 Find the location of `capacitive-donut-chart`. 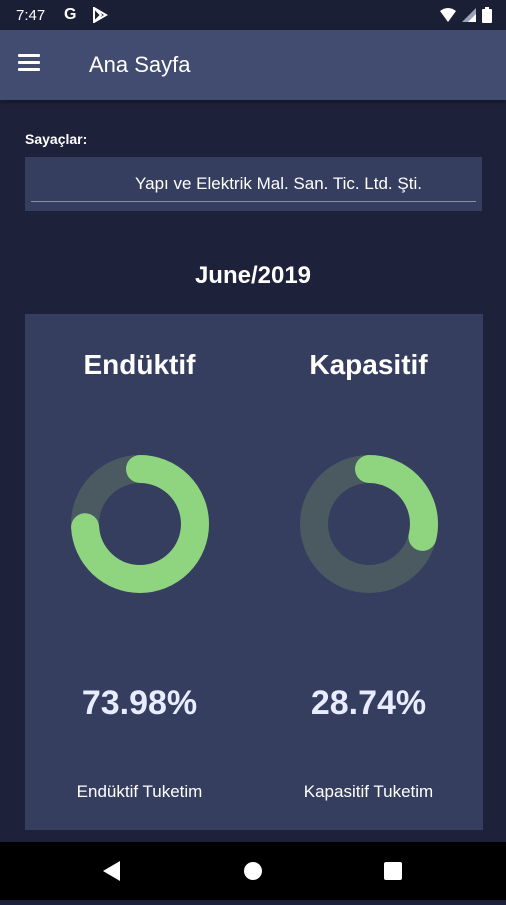

capacitive-donut-chart is located at coordinates (369, 524).